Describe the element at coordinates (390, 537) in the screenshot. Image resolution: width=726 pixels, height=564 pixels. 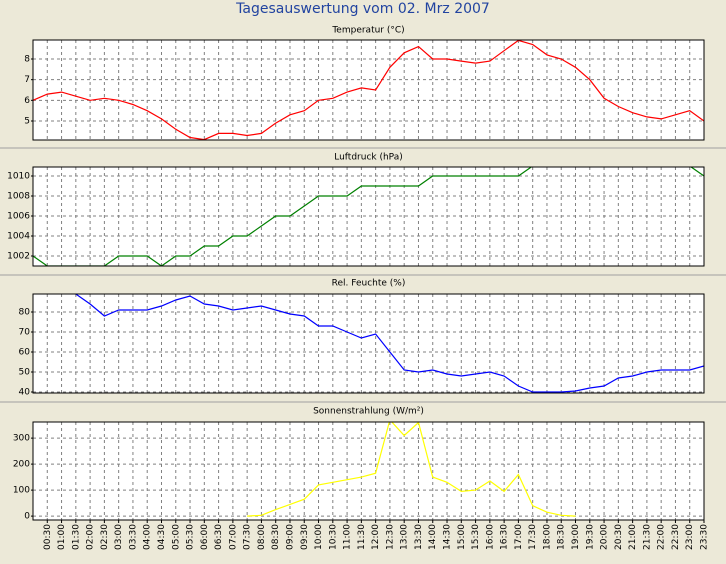
I see `x-tick-label: 12:30` at that location.